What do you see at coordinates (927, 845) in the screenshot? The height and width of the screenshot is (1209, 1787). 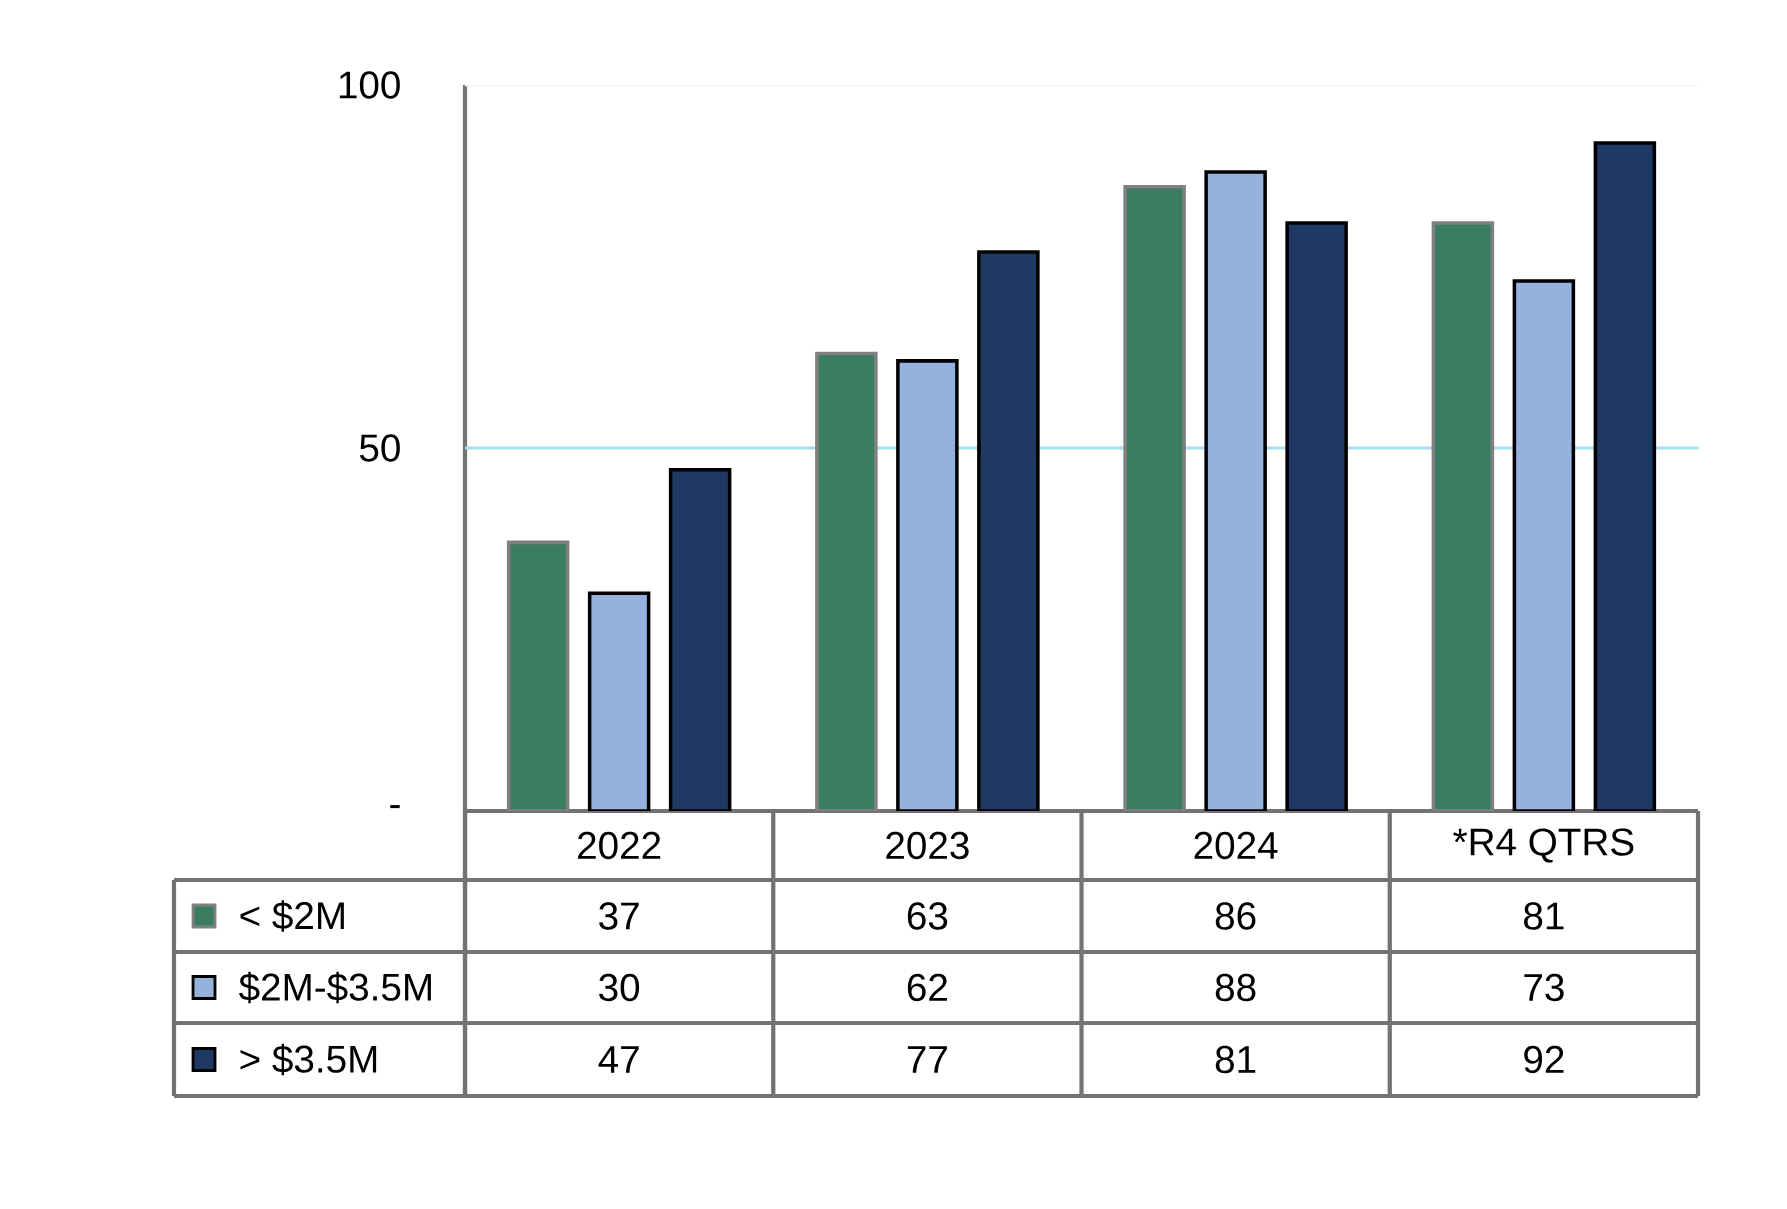 I see `x-tick-label: 2023` at bounding box center [927, 845].